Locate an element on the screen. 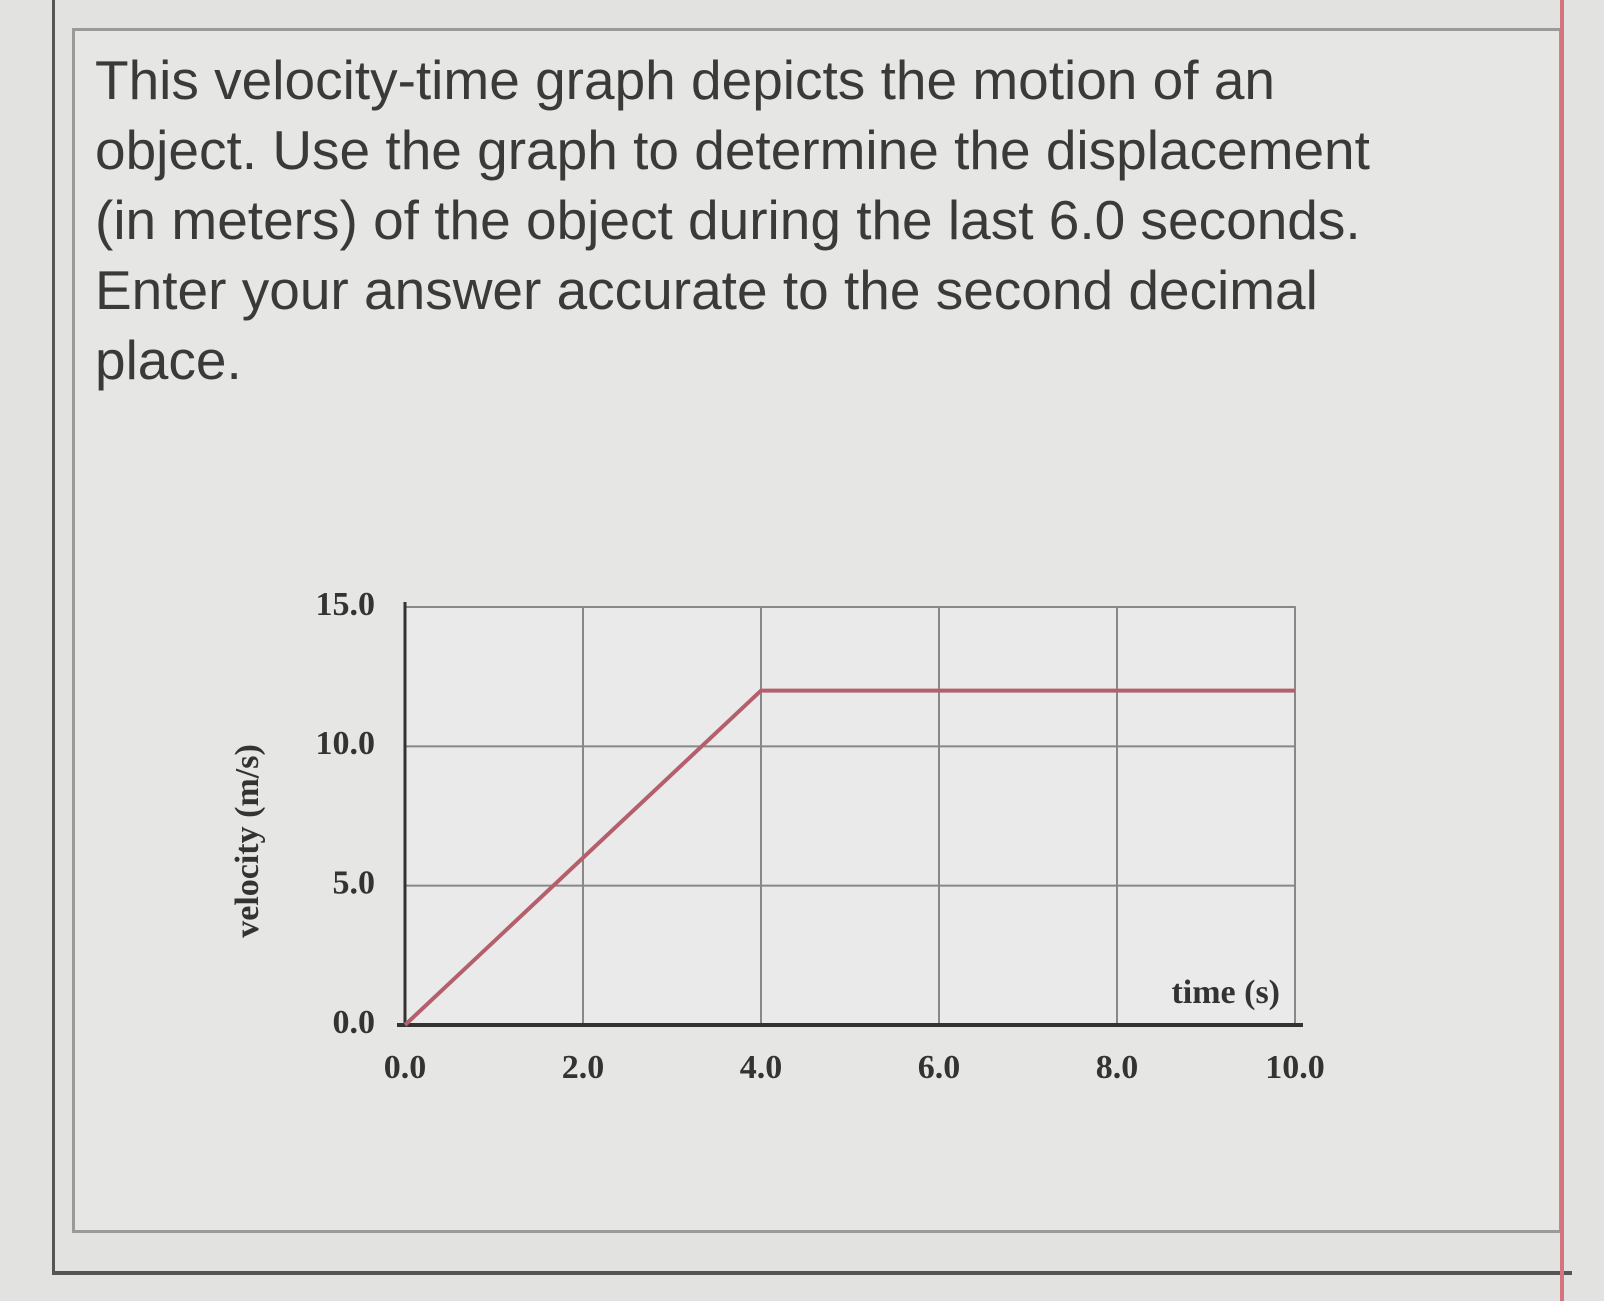  y-tick-label: 10.0 is located at coordinates (346, 743).